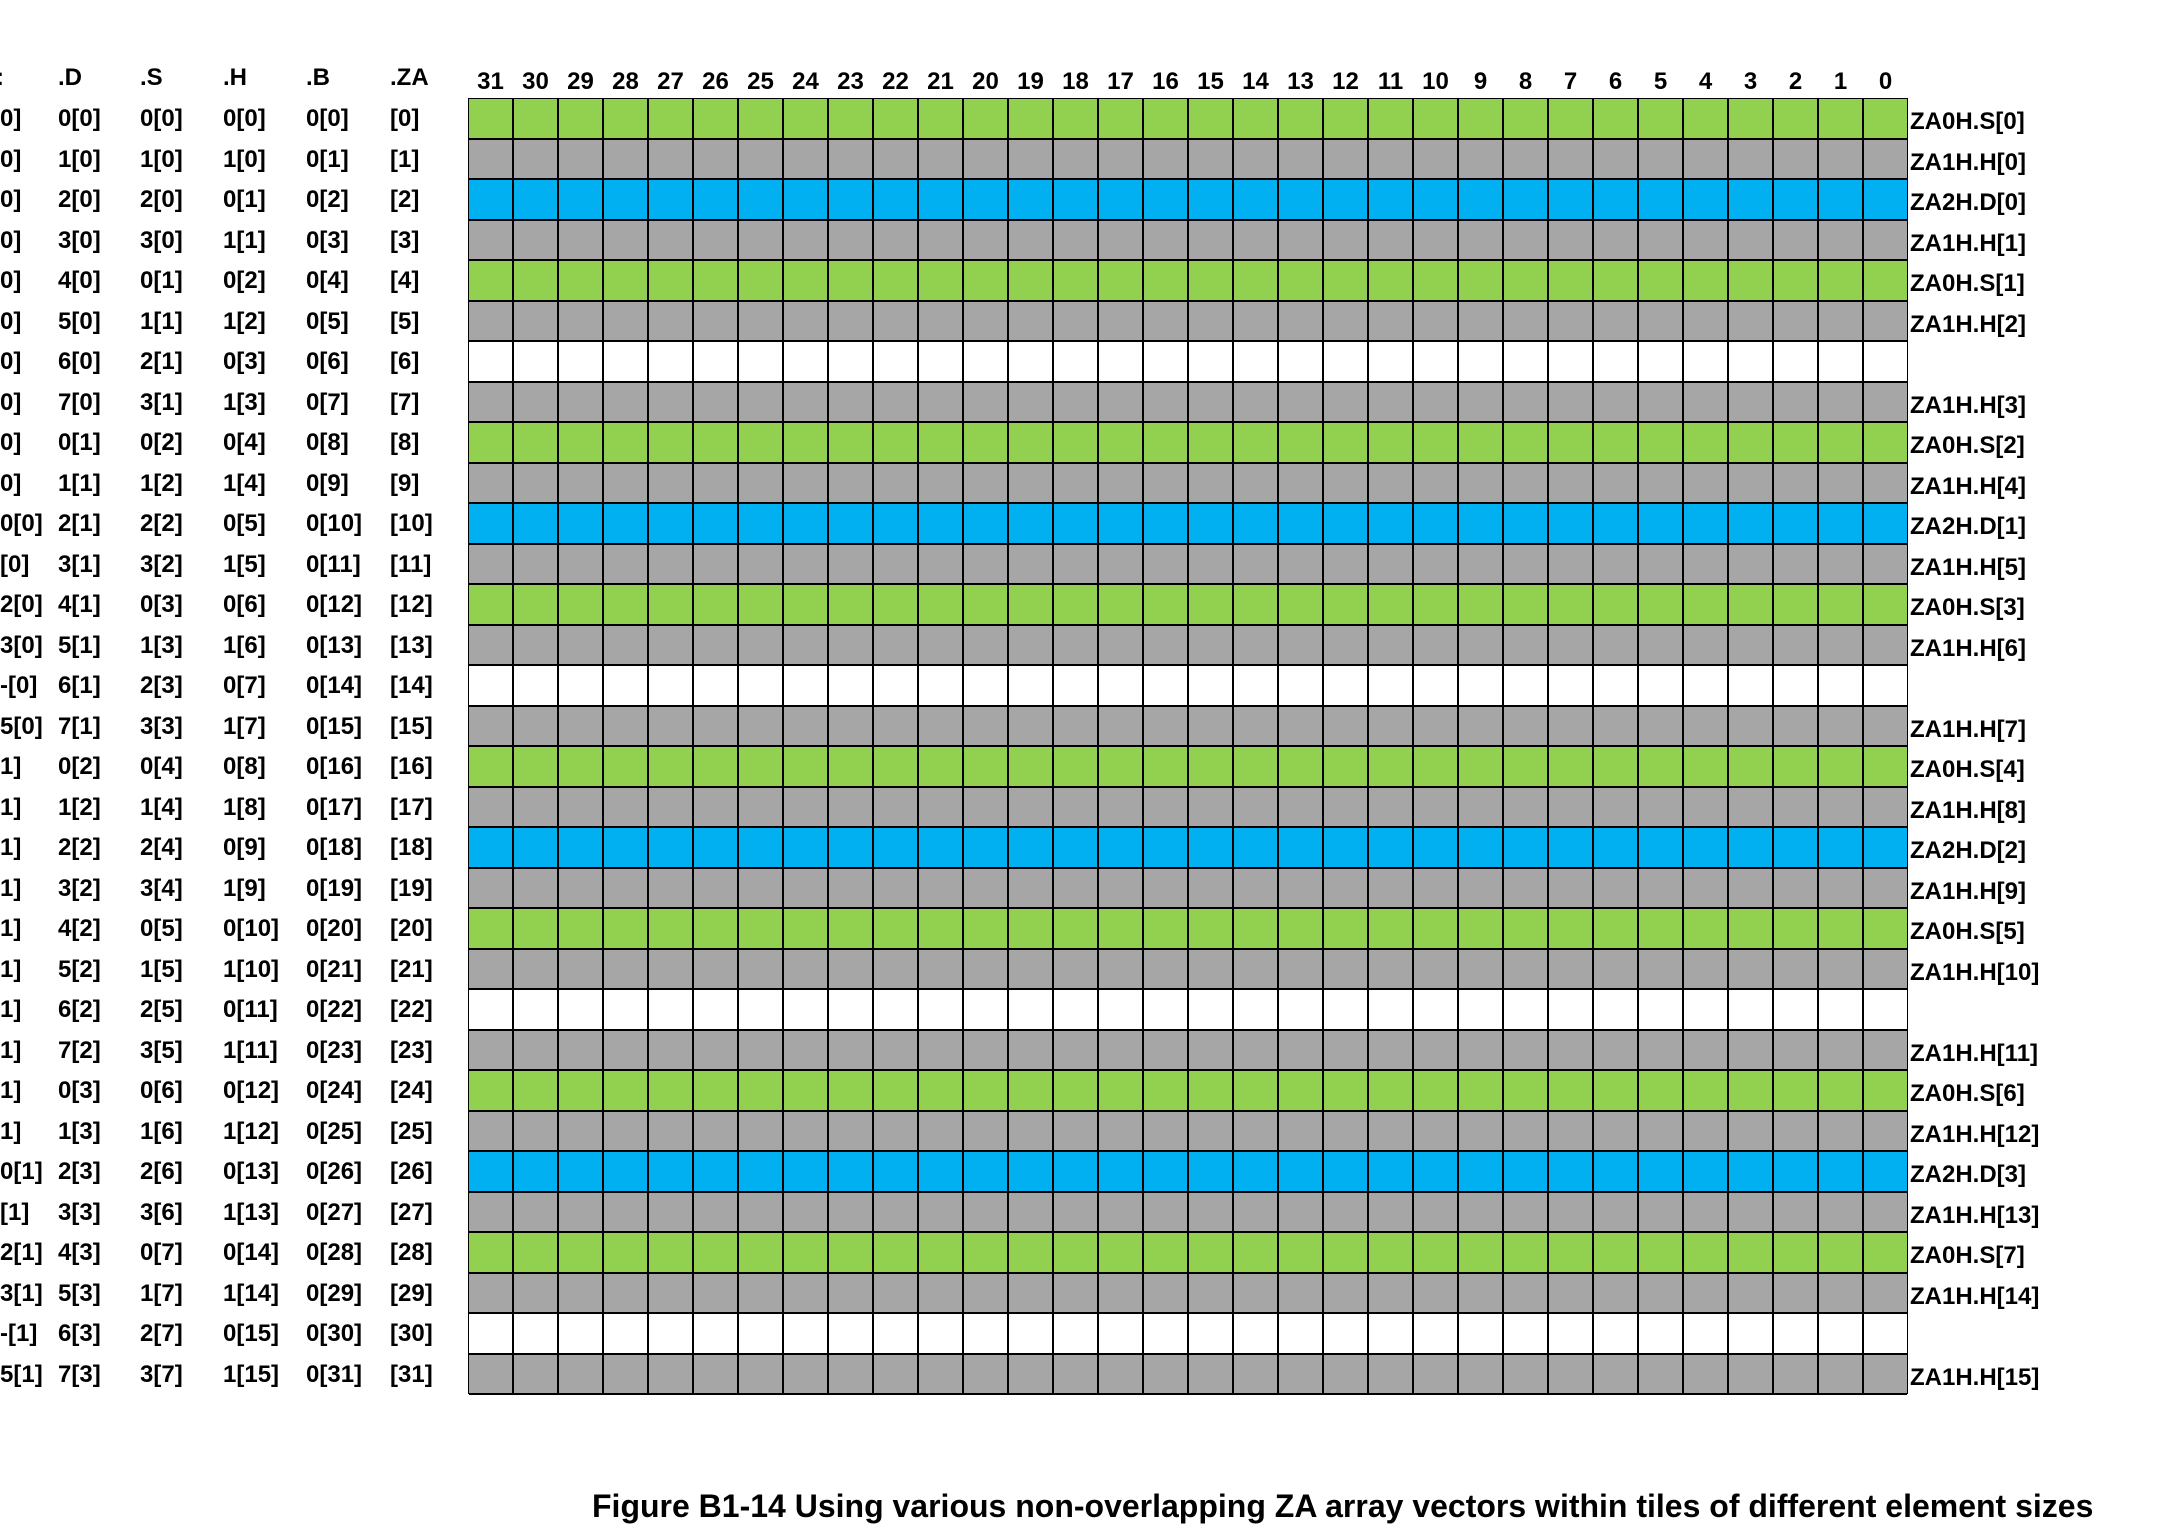 The image size is (2159, 1534). What do you see at coordinates (79, 645) in the screenshot?
I see `index-d: 5[1]` at bounding box center [79, 645].